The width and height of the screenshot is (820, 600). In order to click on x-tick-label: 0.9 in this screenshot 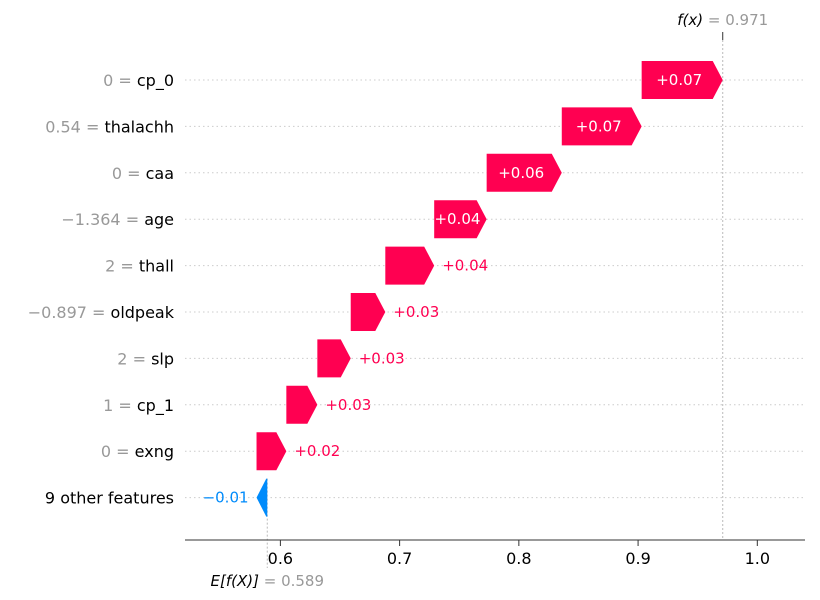, I will do `click(637, 558)`.